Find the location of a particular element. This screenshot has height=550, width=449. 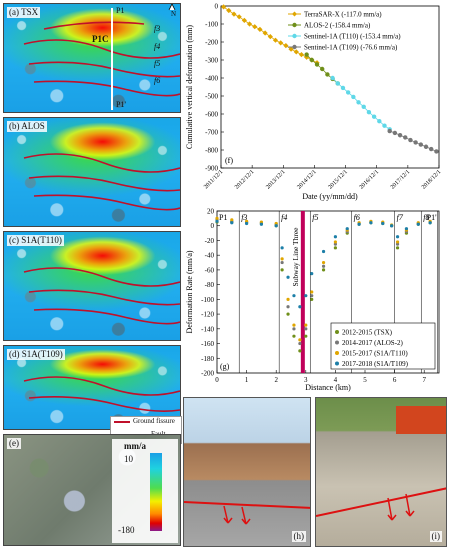

legend-entry: 2017-2018 (S1A/T109) is located at coordinates (375, 364).